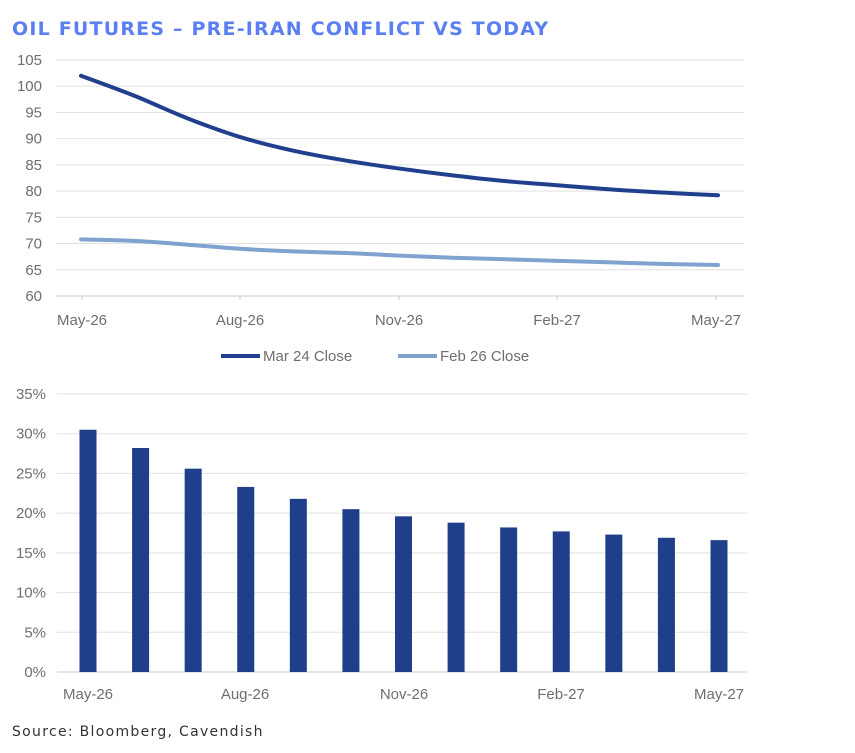  I want to click on y-tick-label-65: 65, so click(33, 270).